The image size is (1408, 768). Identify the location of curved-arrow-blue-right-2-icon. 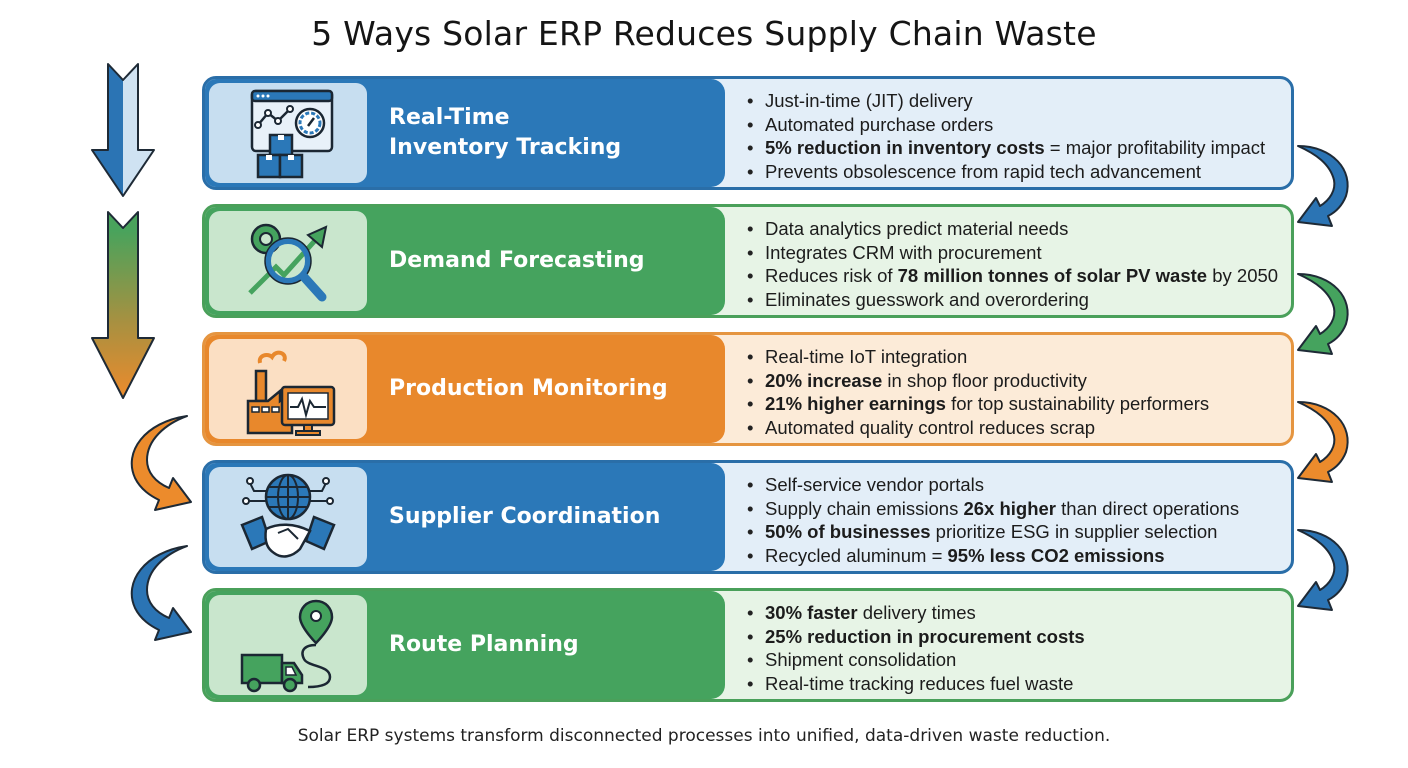
(1323, 570).